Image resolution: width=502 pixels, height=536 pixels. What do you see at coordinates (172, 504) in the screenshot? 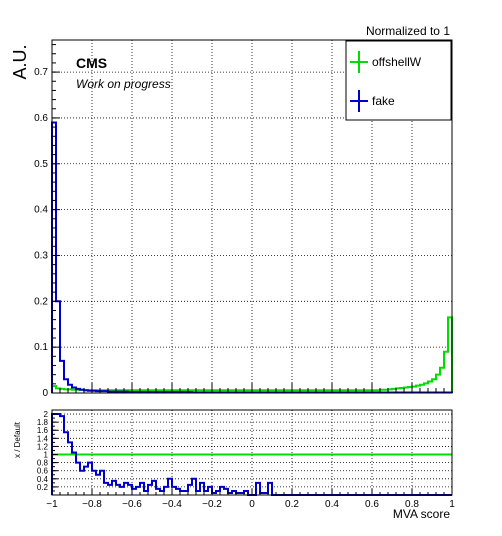
I see `x-tick-label: −0.4` at bounding box center [172, 504].